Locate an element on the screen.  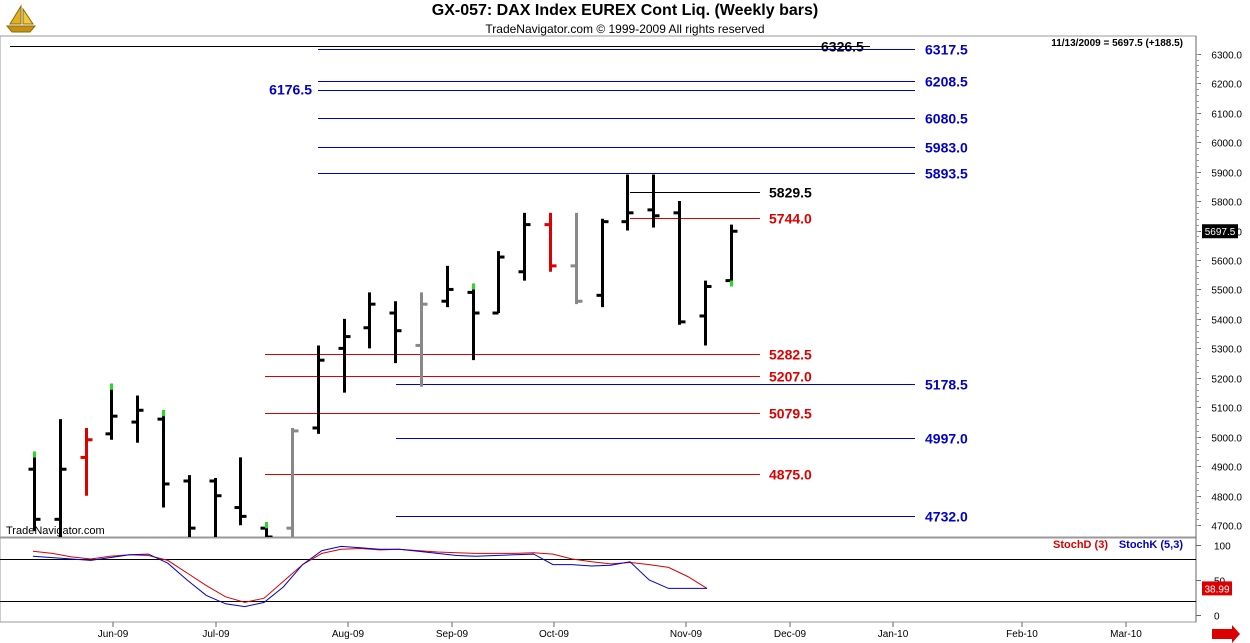
level-label: 5282.5 is located at coordinates (790, 355).